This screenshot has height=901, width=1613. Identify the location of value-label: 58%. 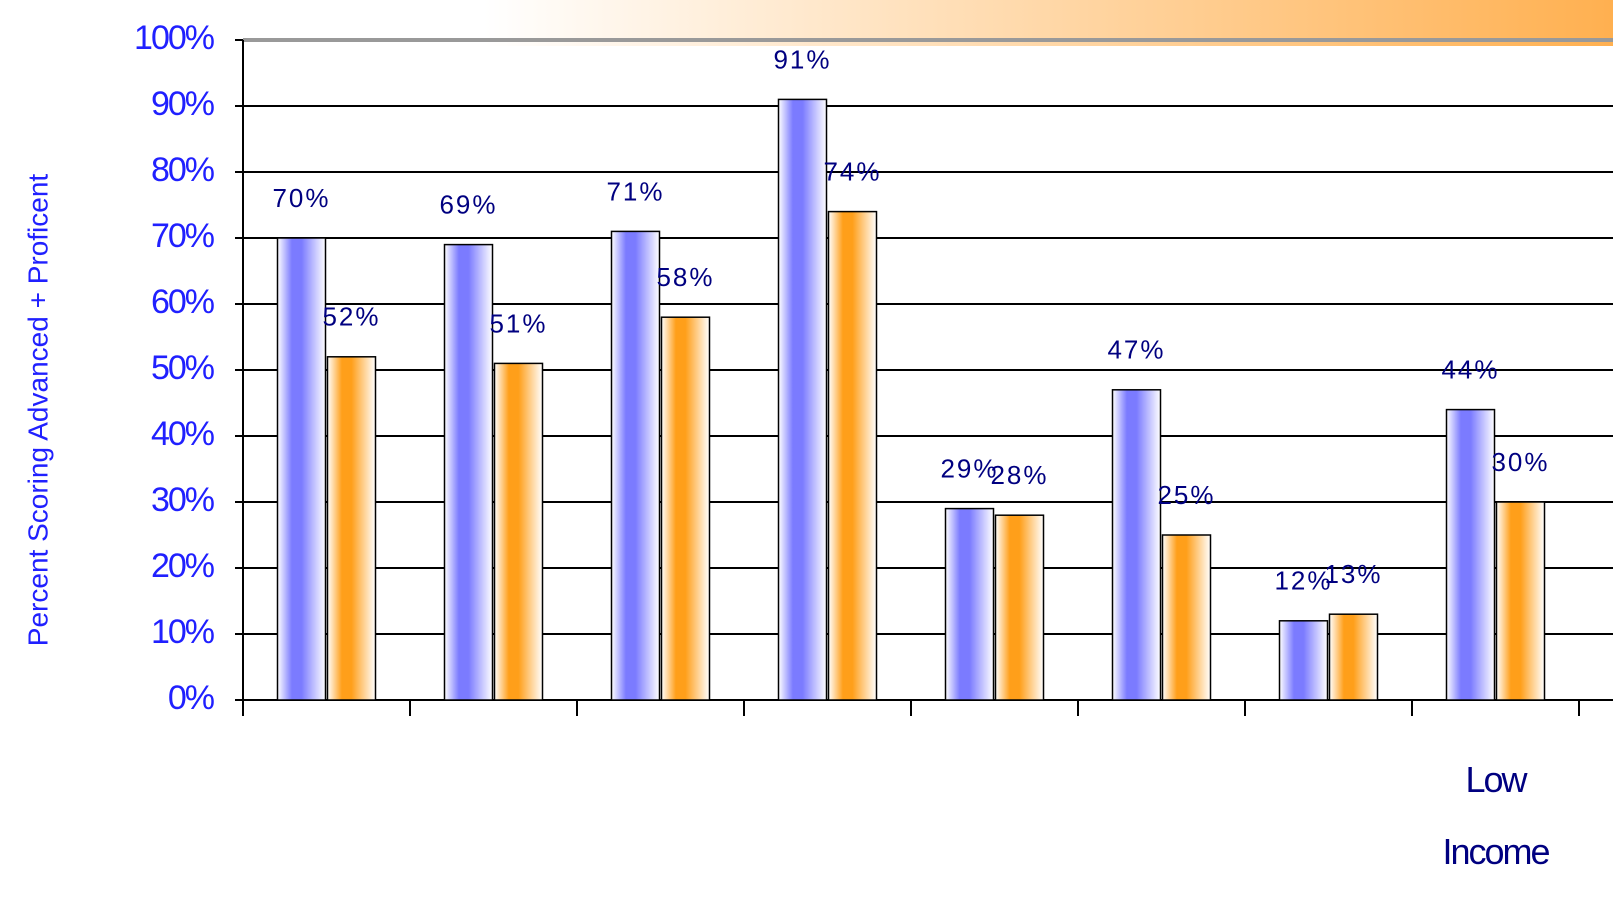
(685, 277).